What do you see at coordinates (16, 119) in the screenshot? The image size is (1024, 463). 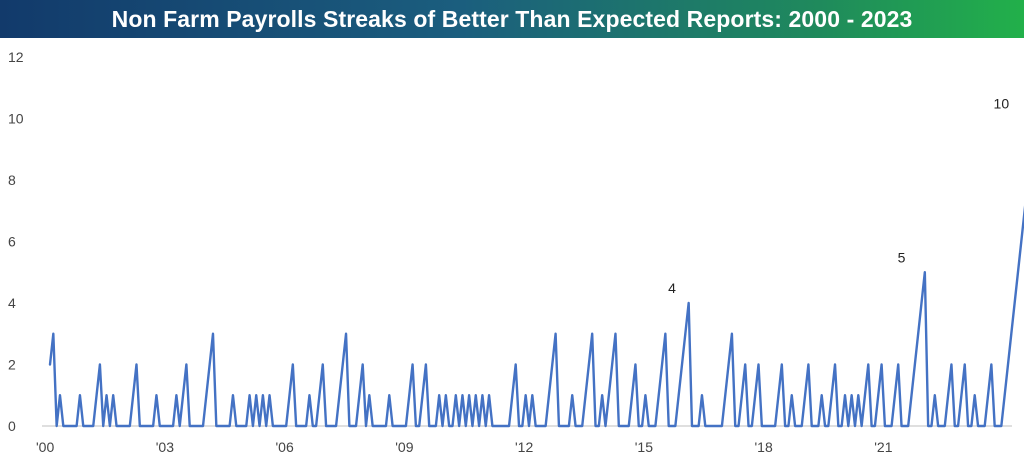 I see `y-tick-label: 10` at bounding box center [16, 119].